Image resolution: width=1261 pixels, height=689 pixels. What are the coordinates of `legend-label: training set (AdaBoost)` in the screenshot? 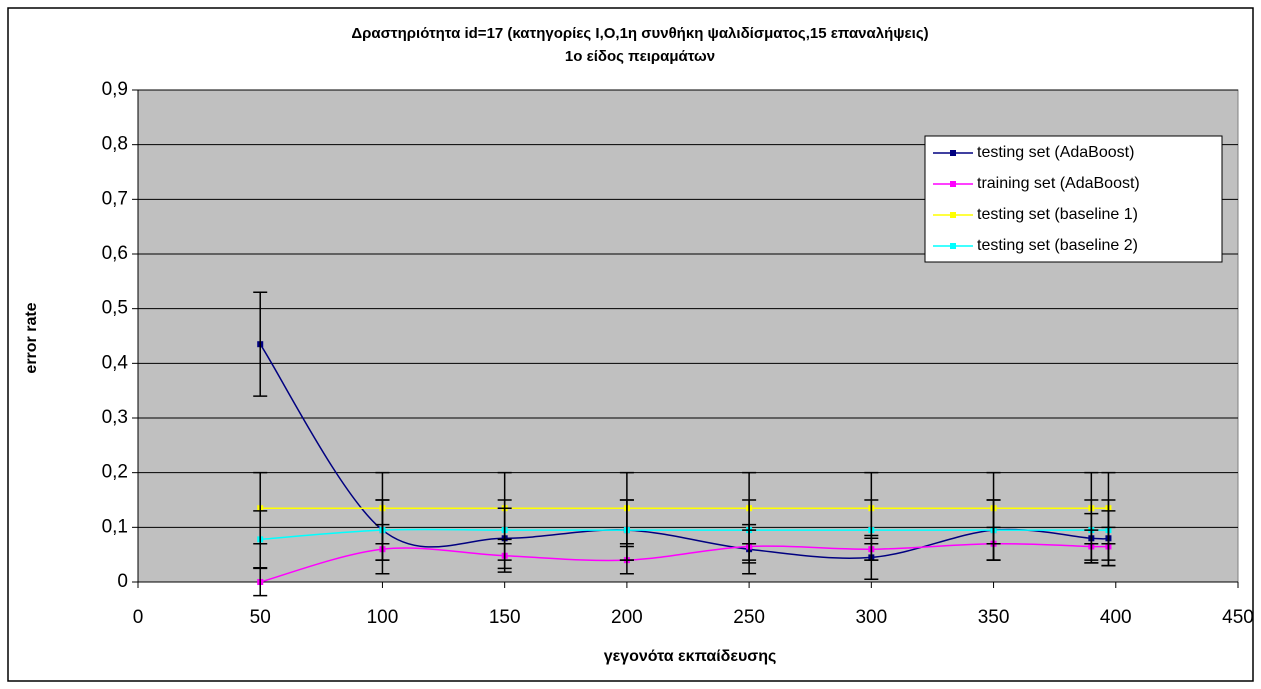 It's located at (1058, 183).